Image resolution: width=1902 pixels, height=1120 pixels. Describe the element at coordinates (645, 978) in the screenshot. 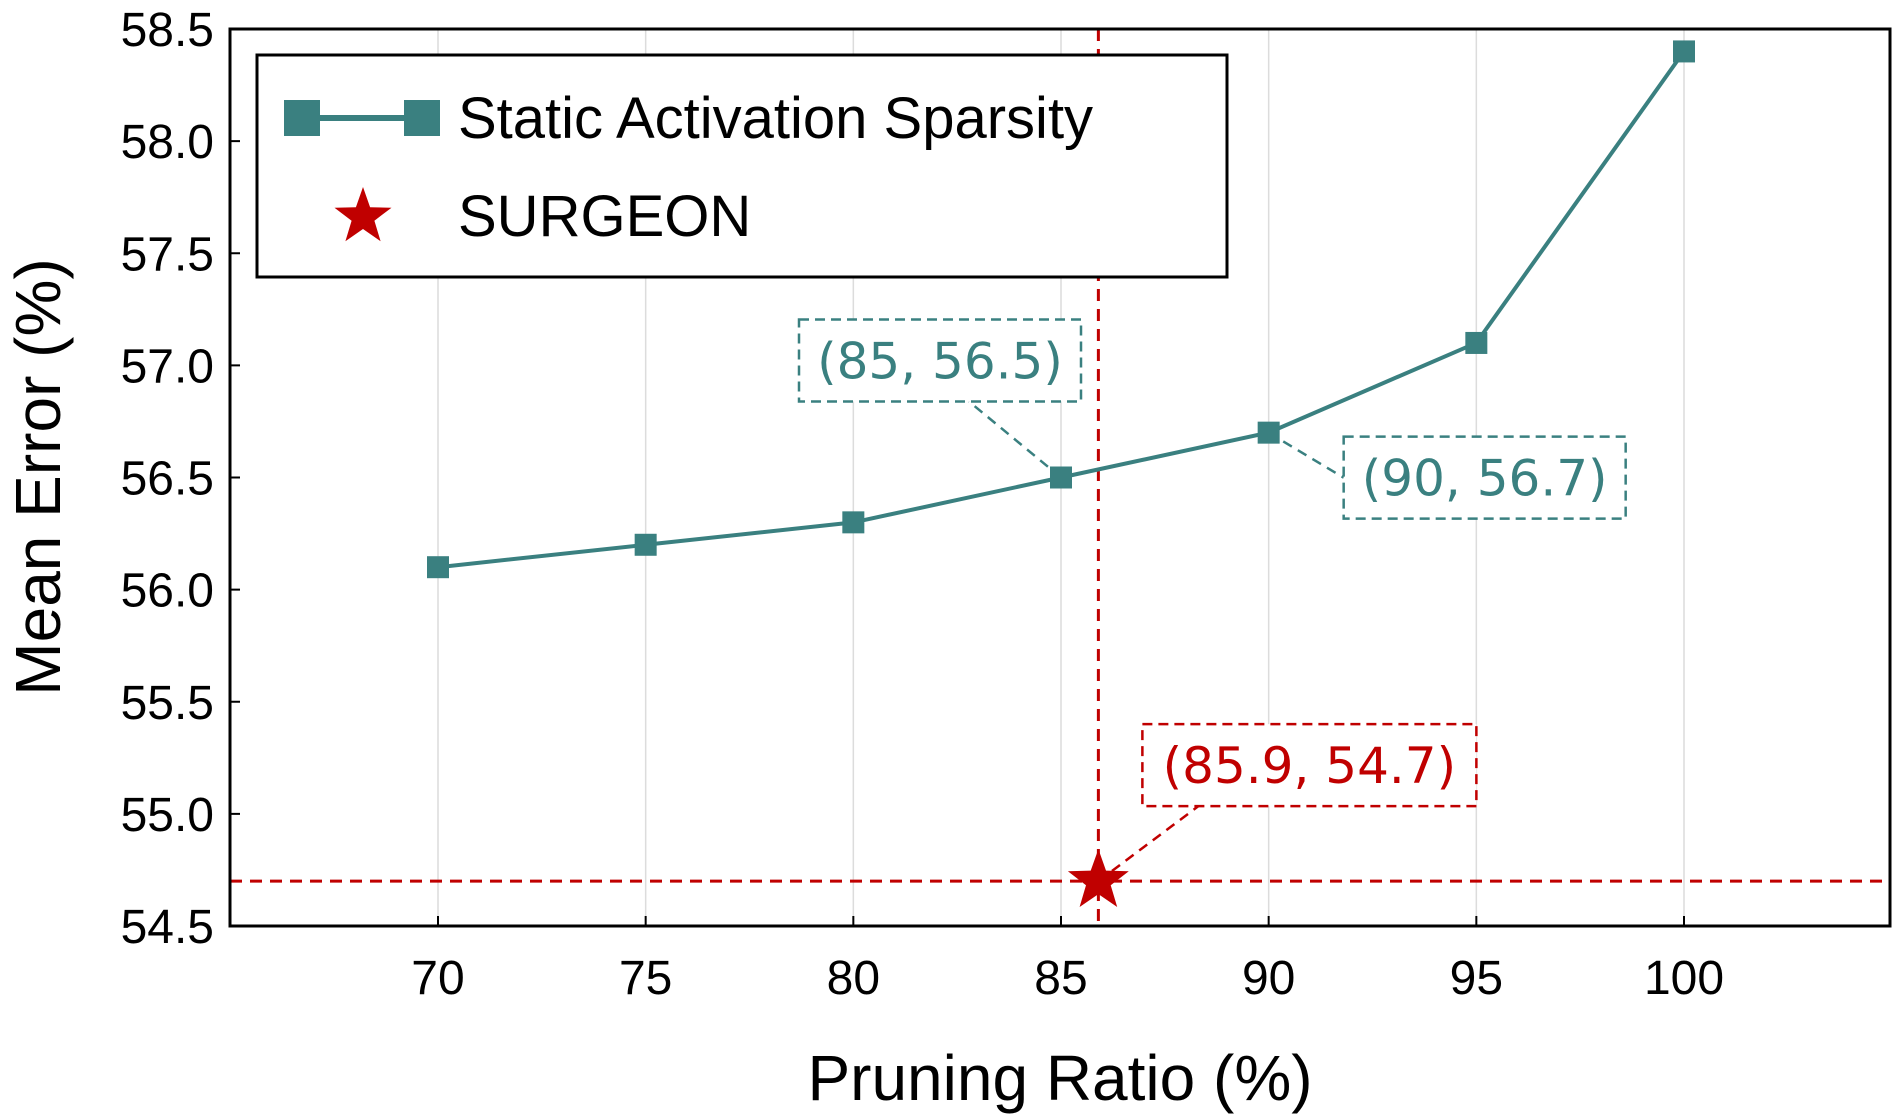

I see `x-tick-label: 75` at that location.